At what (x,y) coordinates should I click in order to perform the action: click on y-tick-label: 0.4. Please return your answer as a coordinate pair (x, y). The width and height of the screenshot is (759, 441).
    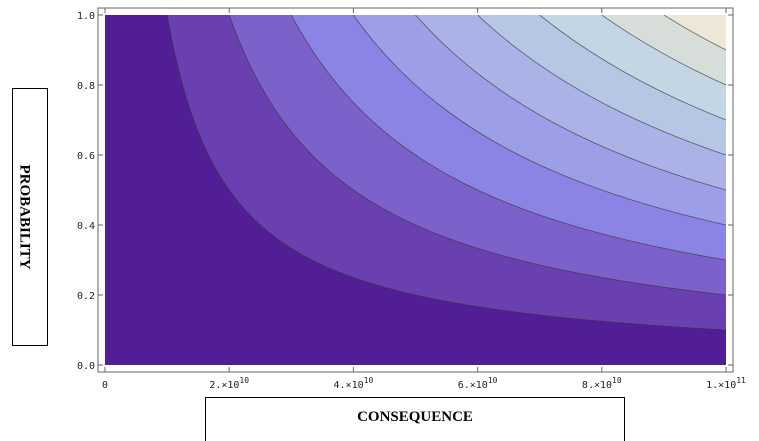
    Looking at the image, I should click on (86, 226).